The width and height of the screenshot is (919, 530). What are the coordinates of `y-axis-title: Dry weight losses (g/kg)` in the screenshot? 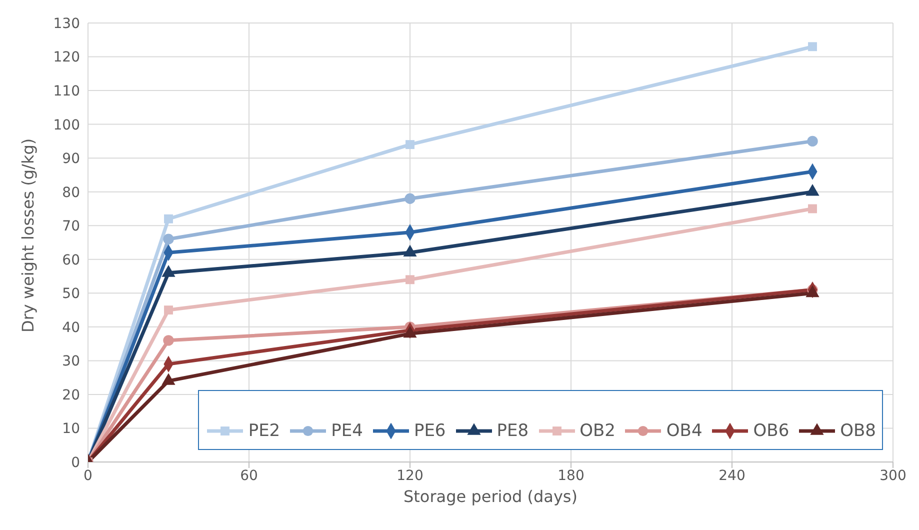 It's located at (28, 235).